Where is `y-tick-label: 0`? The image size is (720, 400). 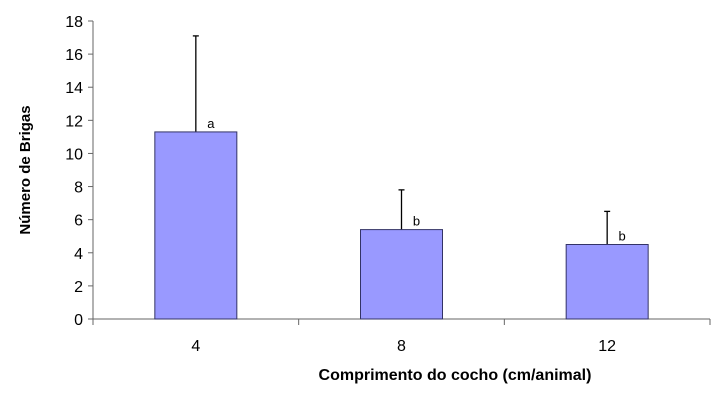
y-tick-label: 0 is located at coordinates (78, 320).